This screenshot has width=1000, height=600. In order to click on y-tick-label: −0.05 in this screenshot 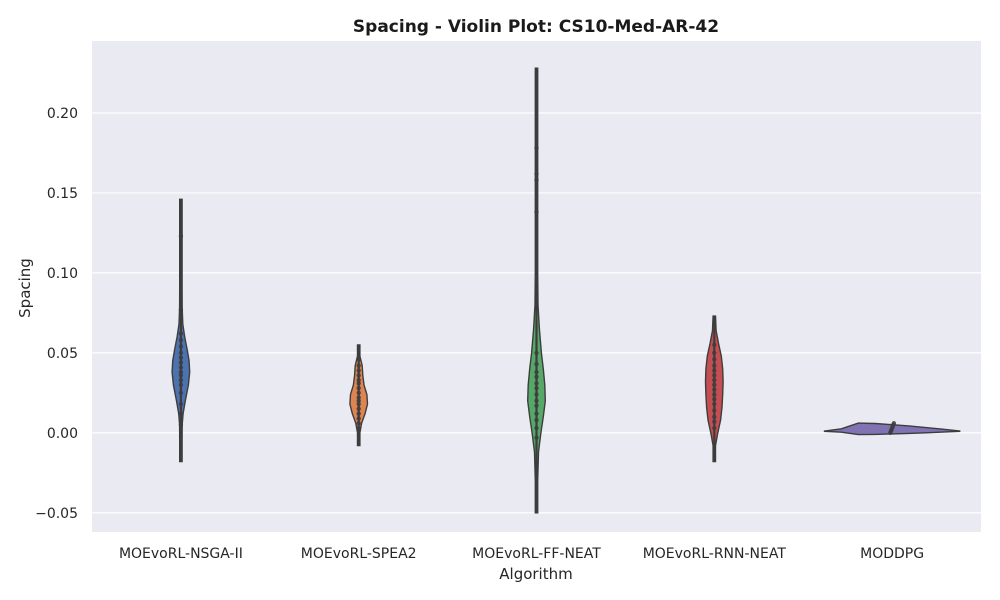, I will do `click(56, 514)`.